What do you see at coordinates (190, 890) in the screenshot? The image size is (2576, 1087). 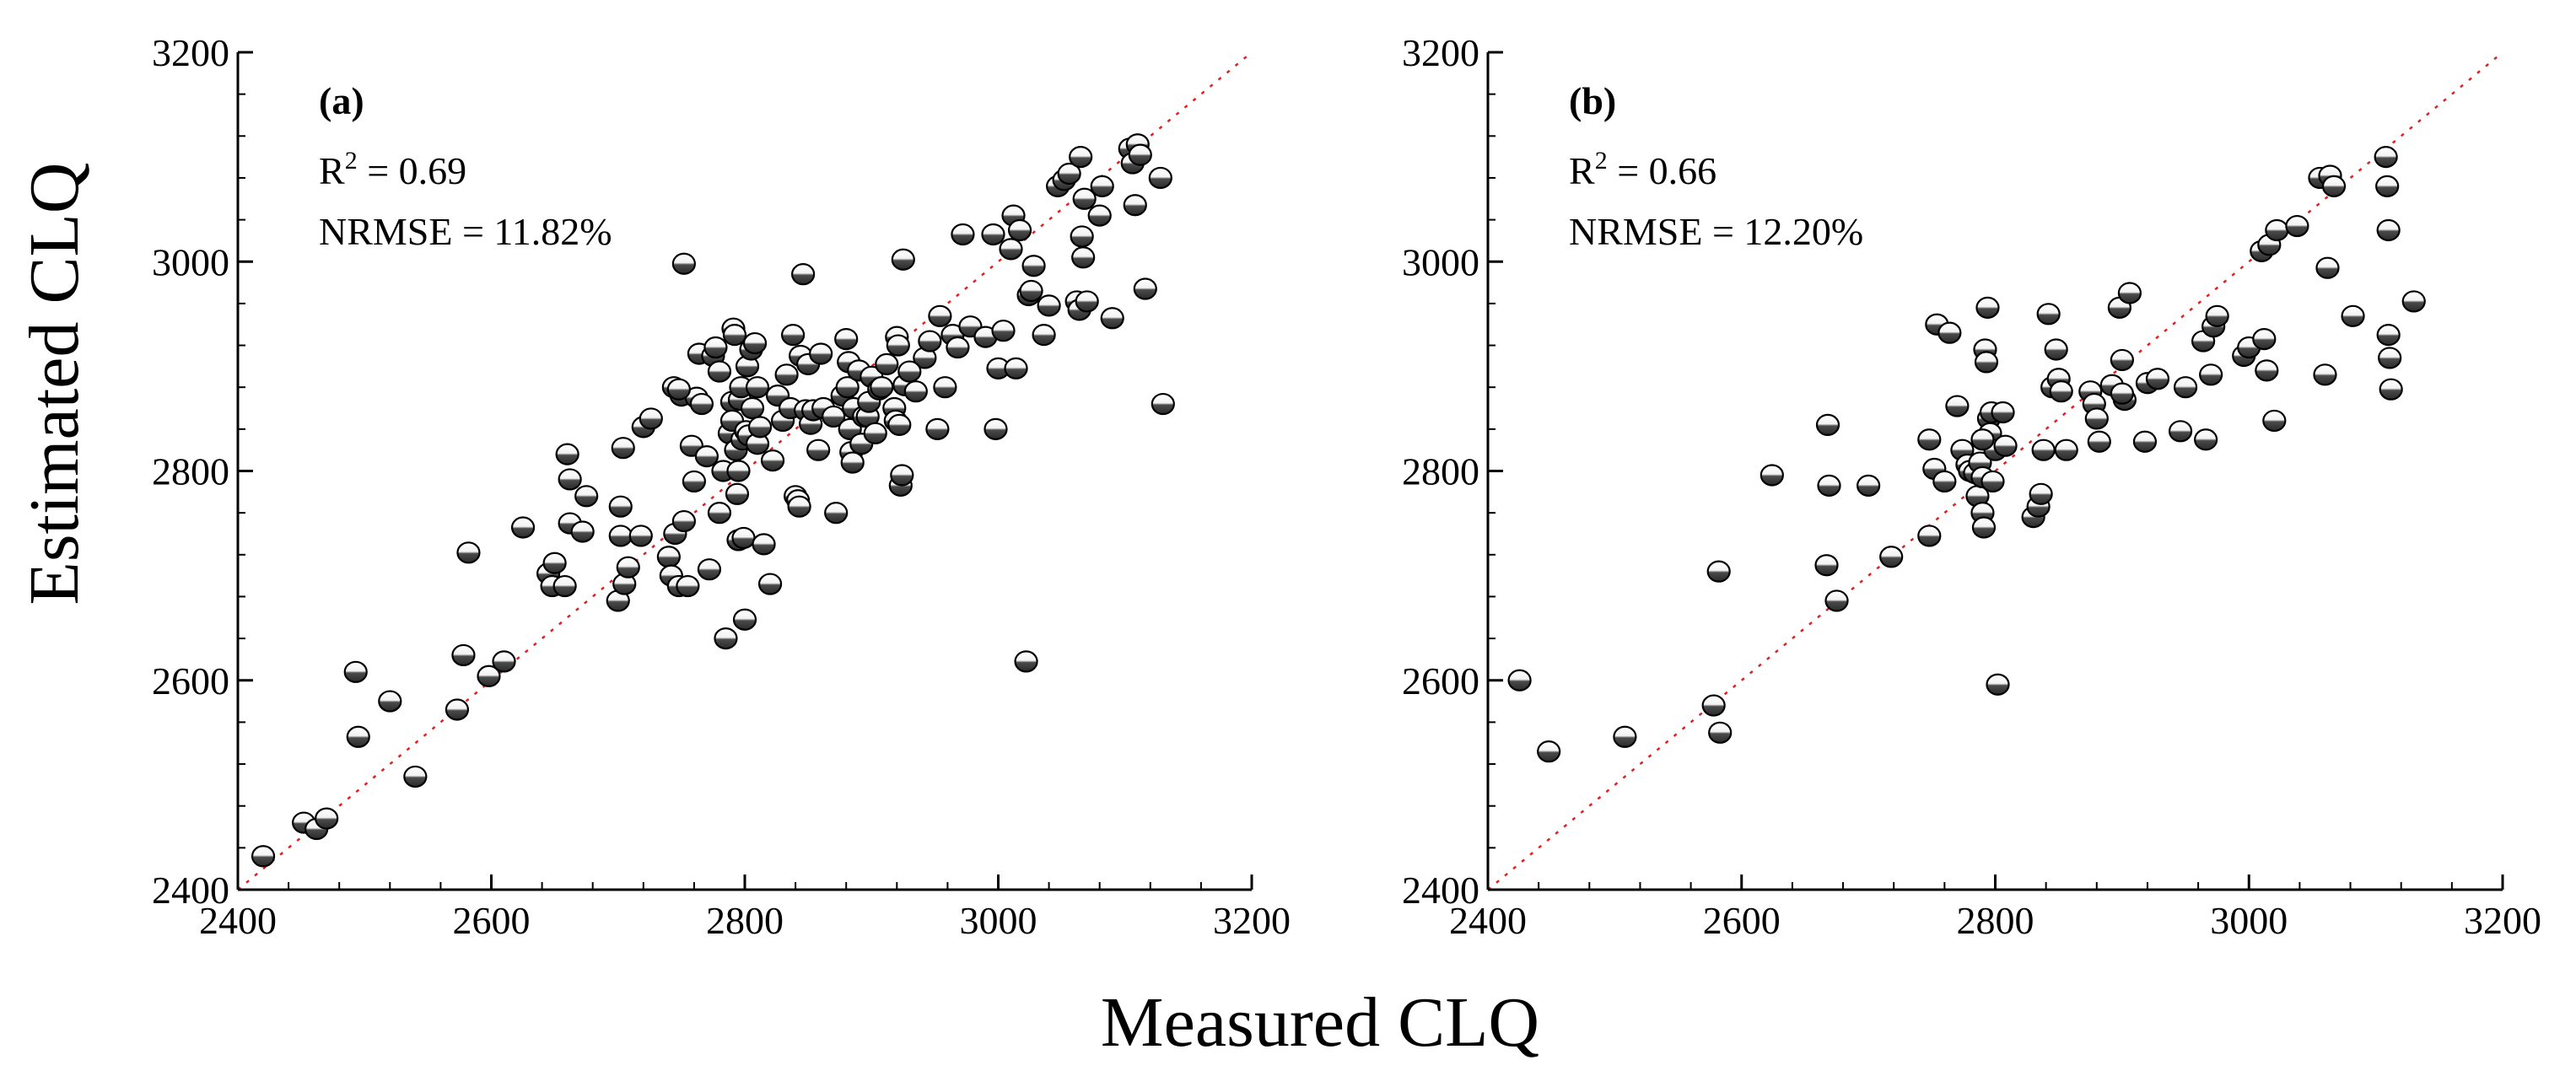 I see `y-tick-label: 2400` at bounding box center [190, 890].